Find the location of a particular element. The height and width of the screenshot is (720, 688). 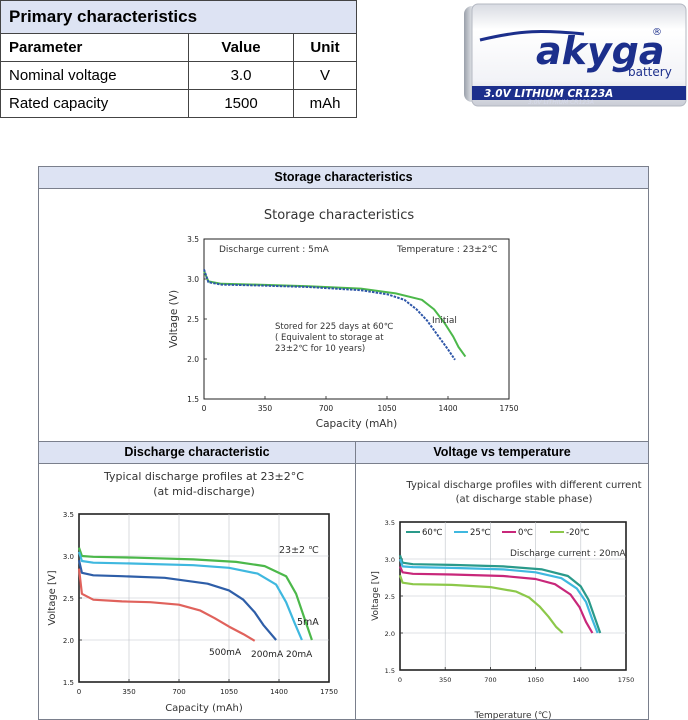

table-cell: 3.0 is located at coordinates (241, 75).